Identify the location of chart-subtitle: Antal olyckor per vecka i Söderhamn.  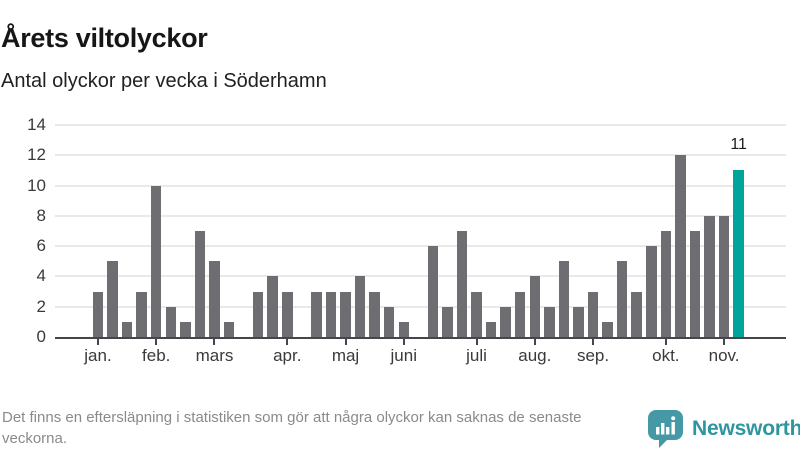
(164, 81).